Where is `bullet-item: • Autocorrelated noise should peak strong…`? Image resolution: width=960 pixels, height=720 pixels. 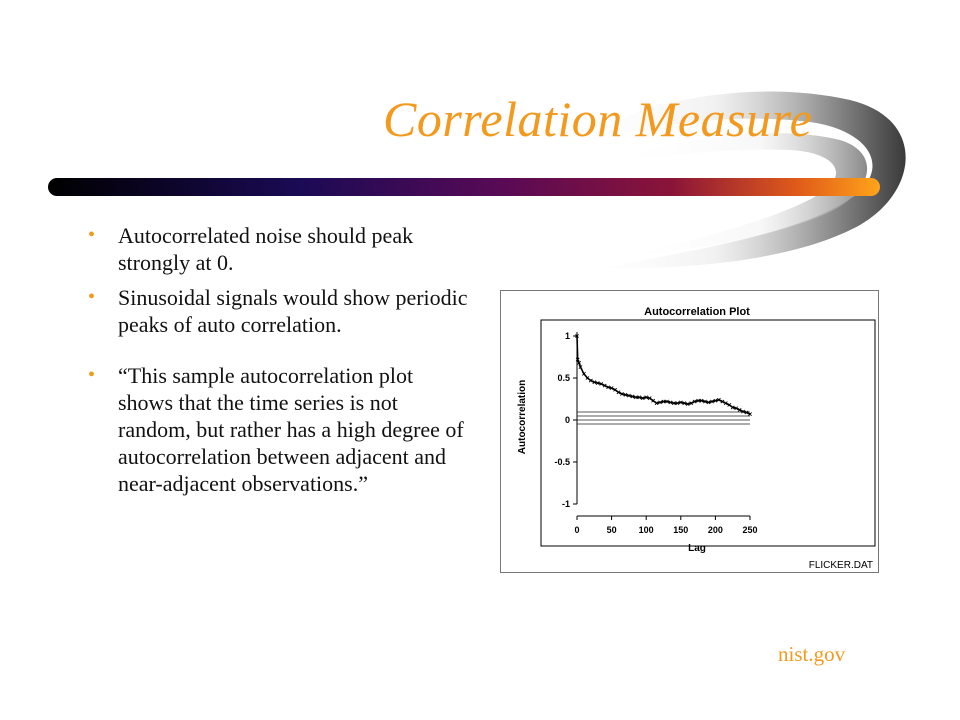 bullet-item: • Autocorrelated noise should peak strong… is located at coordinates (278, 249).